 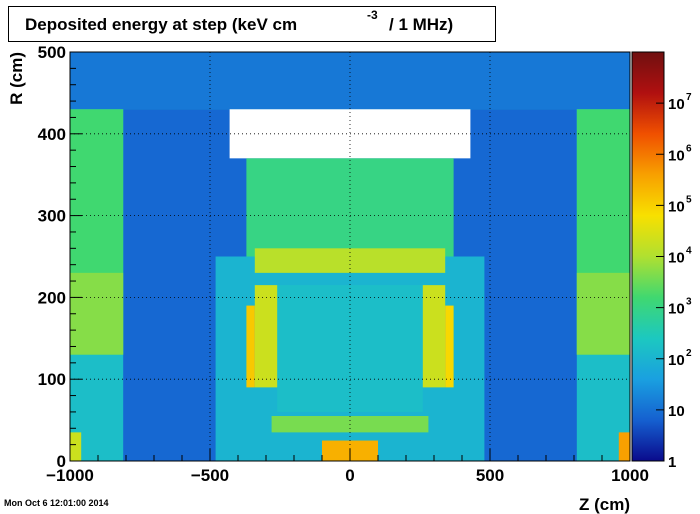 I want to click on colorbar-tick-label-6: 10, so click(x=676, y=155).